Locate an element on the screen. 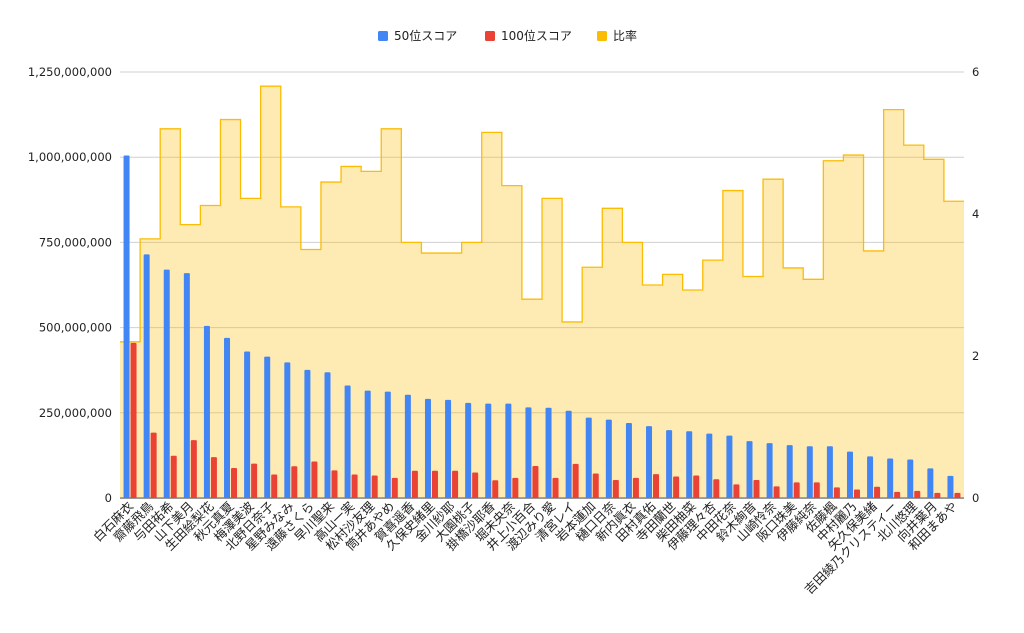 Image resolution: width=1024 pixels, height=633 pixels. y2-tick-label: 0 is located at coordinates (975, 498).